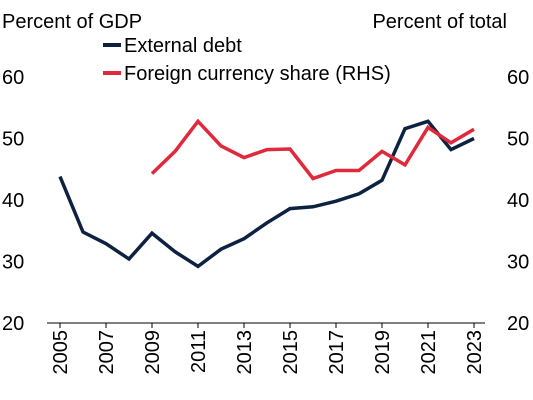 The width and height of the screenshot is (533, 400). Describe the element at coordinates (439, 22) in the screenshot. I see `right-axis-title: Percent of total` at that location.